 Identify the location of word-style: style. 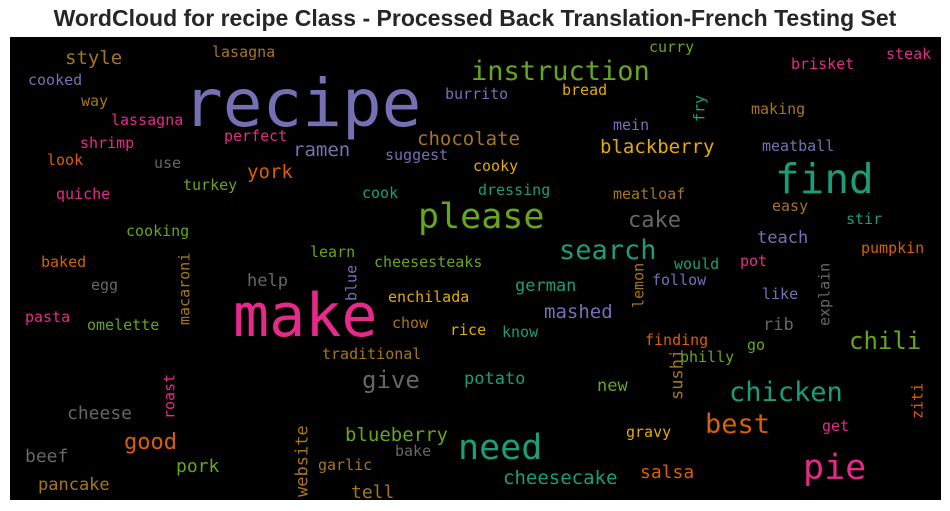
(93, 58).